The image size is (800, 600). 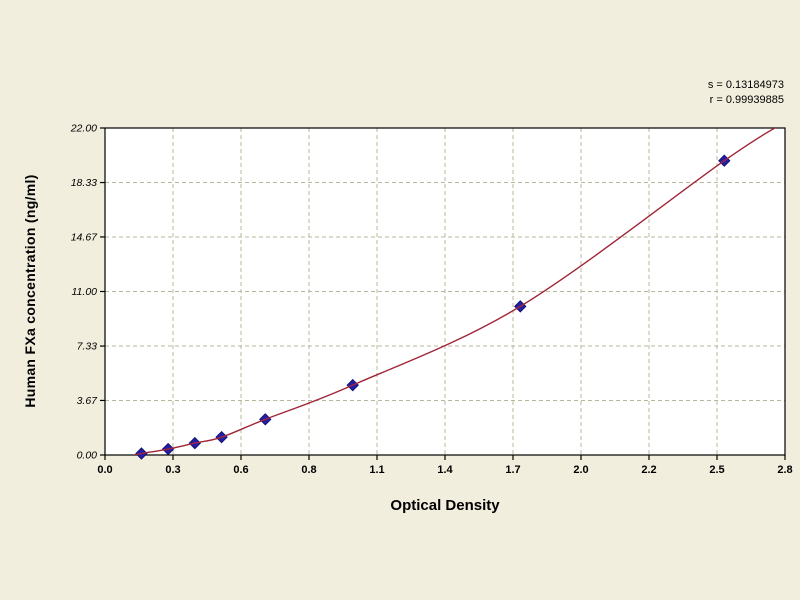 I want to click on x-tick-label: 0.8, so click(x=308, y=470).